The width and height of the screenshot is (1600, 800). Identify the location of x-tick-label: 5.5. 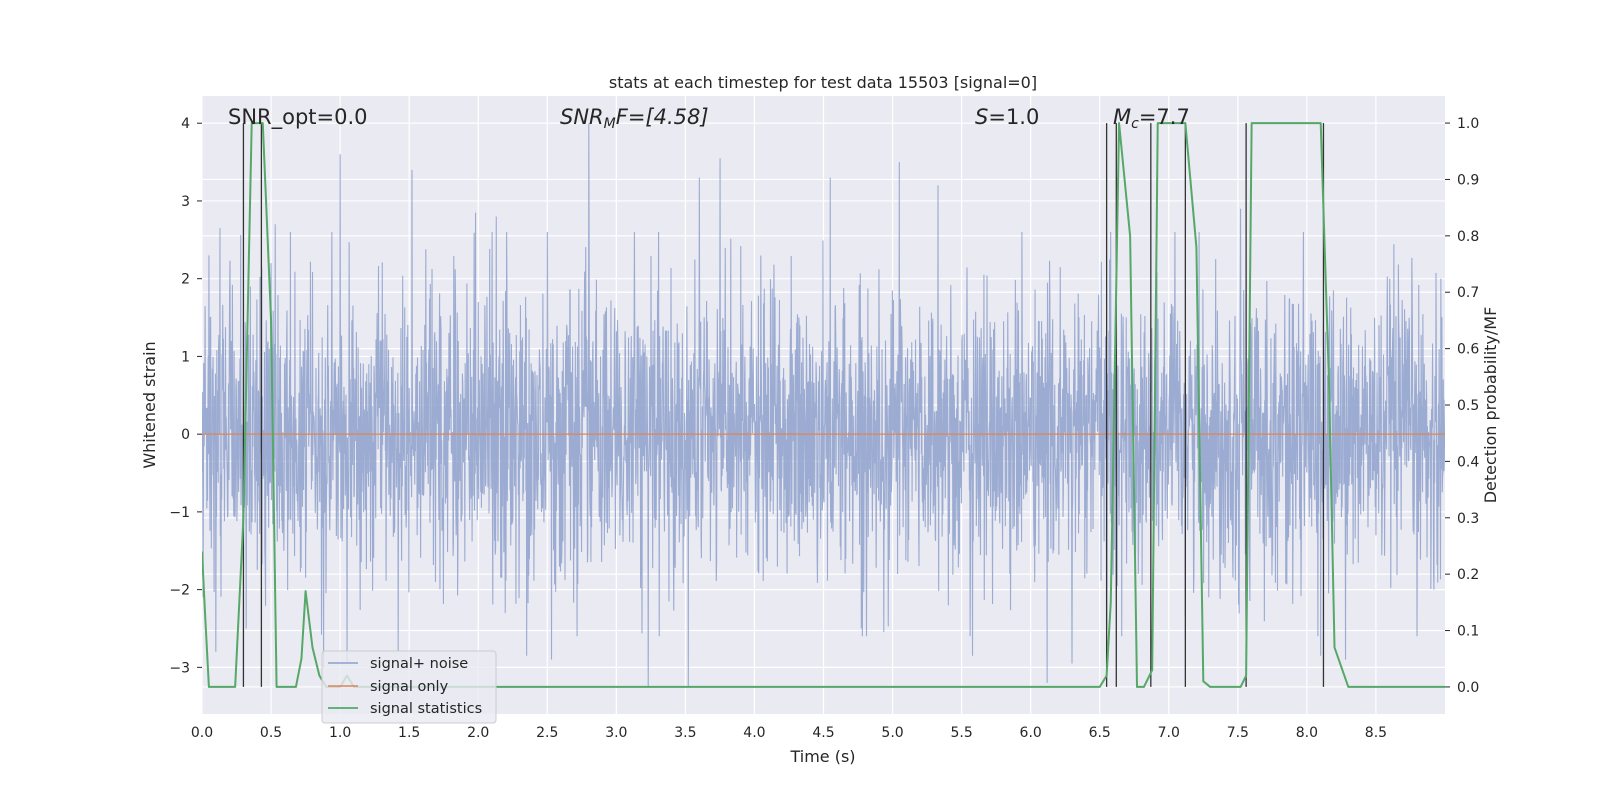
(961, 733).